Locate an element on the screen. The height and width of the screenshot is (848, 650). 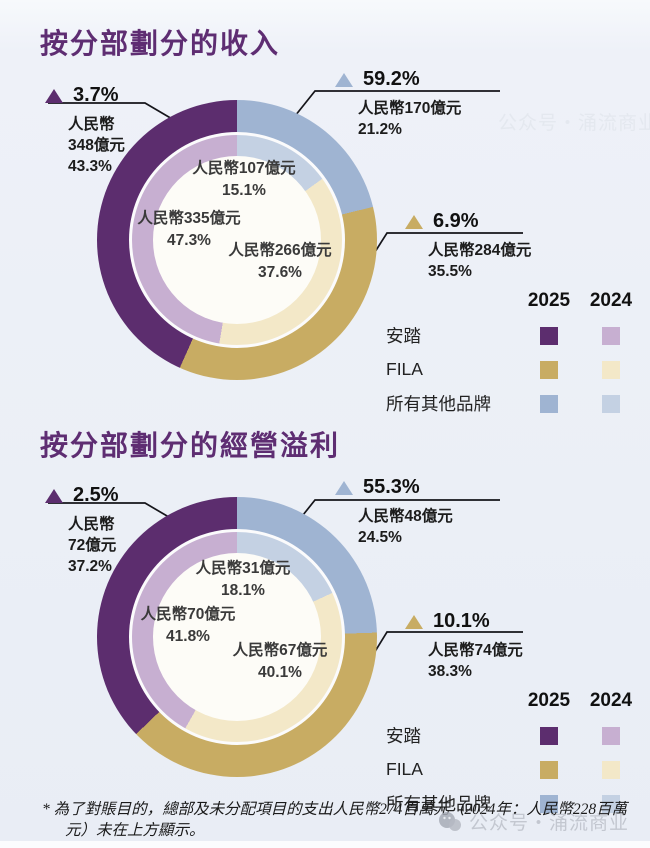
profit-inner-label-fila: 人民幣67億元 40.1% is located at coordinates (280, 662).